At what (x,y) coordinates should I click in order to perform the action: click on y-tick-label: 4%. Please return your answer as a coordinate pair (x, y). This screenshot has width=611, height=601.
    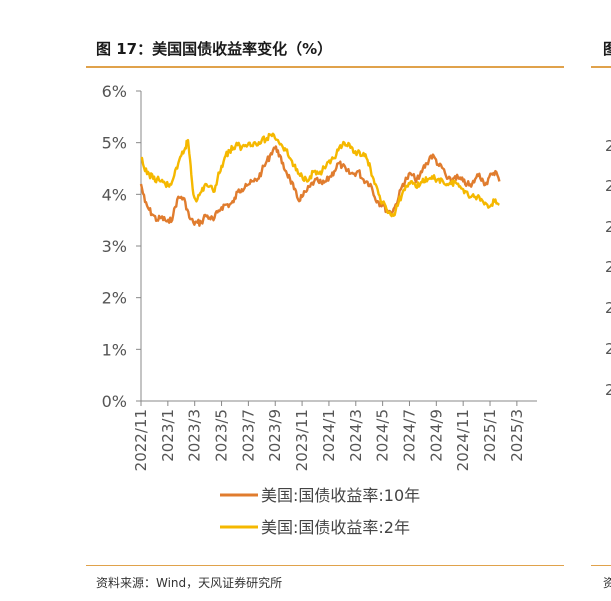
    Looking at the image, I should click on (114, 194).